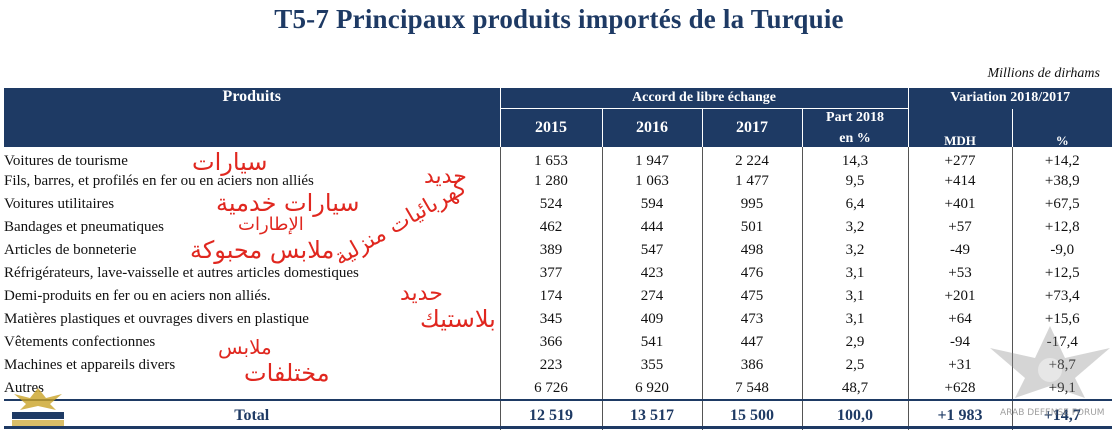  I want to click on header-part-line2: en %, so click(855, 138).